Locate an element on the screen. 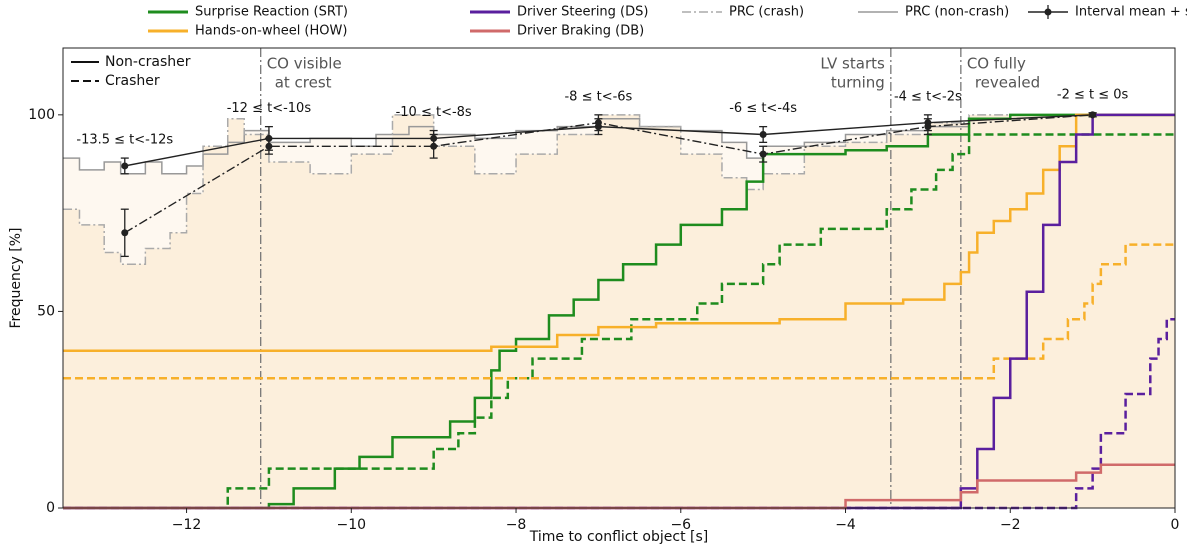  legend-label: PRC (crash) is located at coordinates (766, 12).